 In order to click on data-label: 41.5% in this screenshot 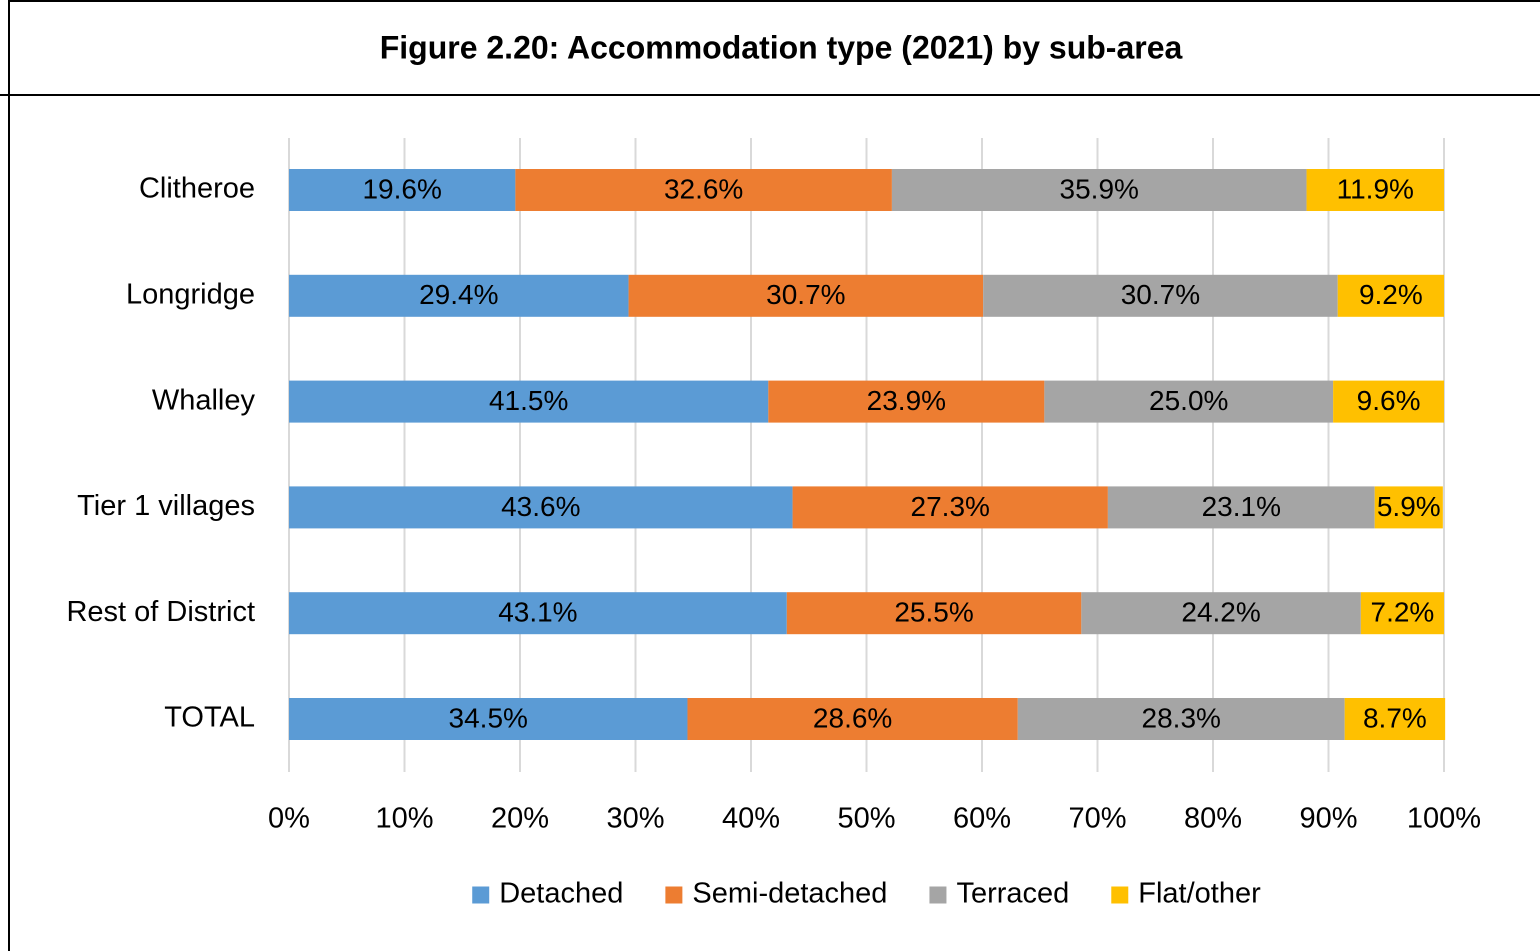, I will do `click(528, 400)`.